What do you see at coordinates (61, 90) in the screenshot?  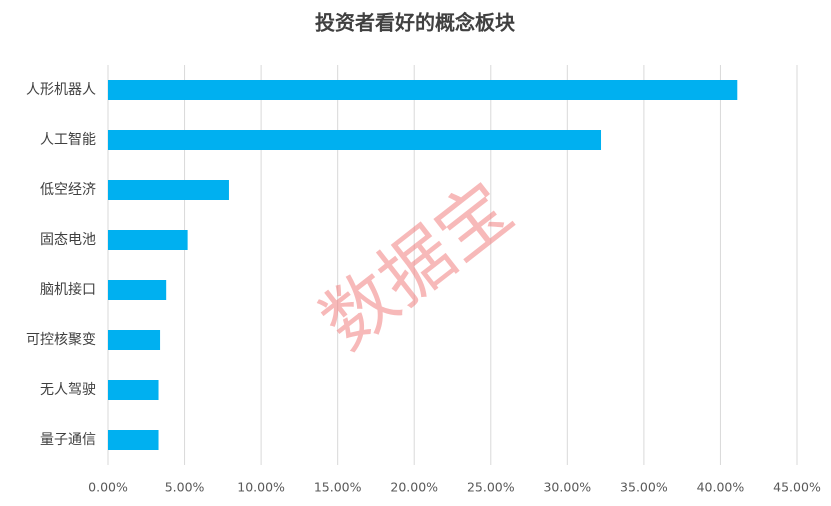 I see `y-tick-label: 人形机器人` at bounding box center [61, 90].